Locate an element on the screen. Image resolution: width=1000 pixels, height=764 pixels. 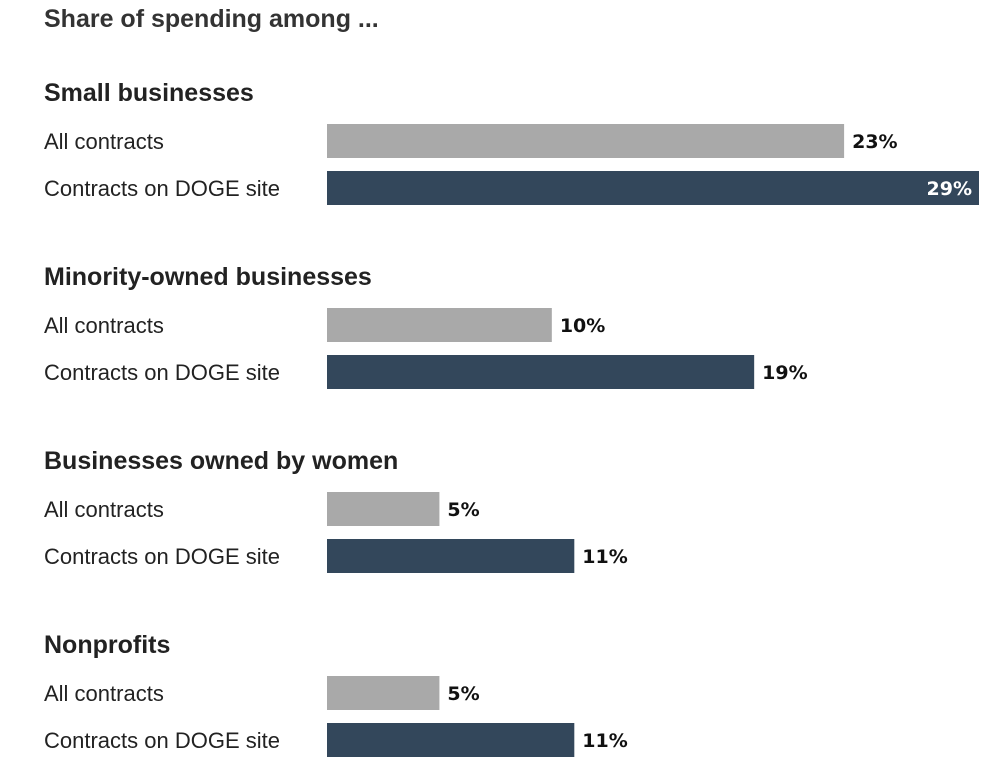
value-label: 19% is located at coordinates (784, 373).